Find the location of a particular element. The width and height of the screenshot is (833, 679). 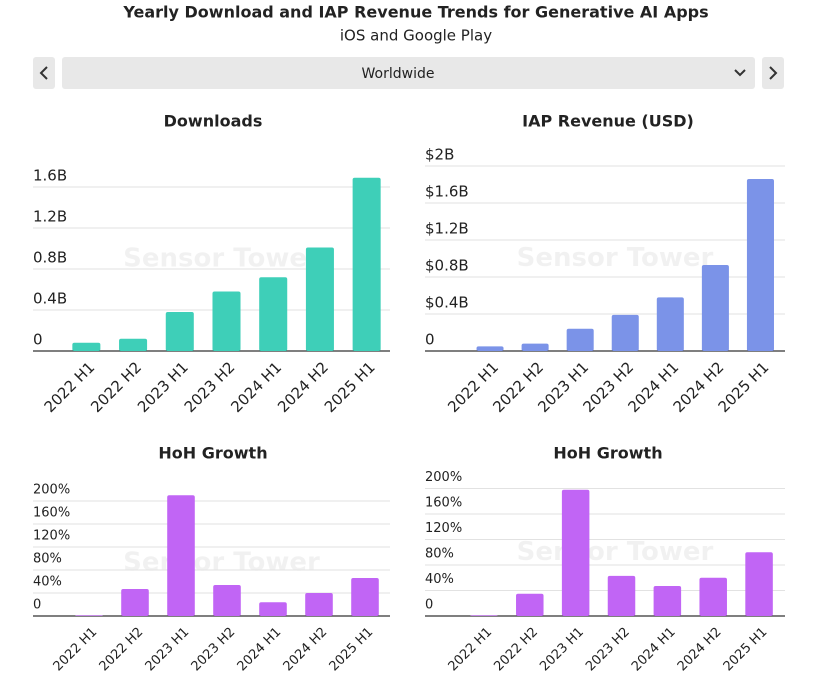

select-chevron is located at coordinates (740, 73).